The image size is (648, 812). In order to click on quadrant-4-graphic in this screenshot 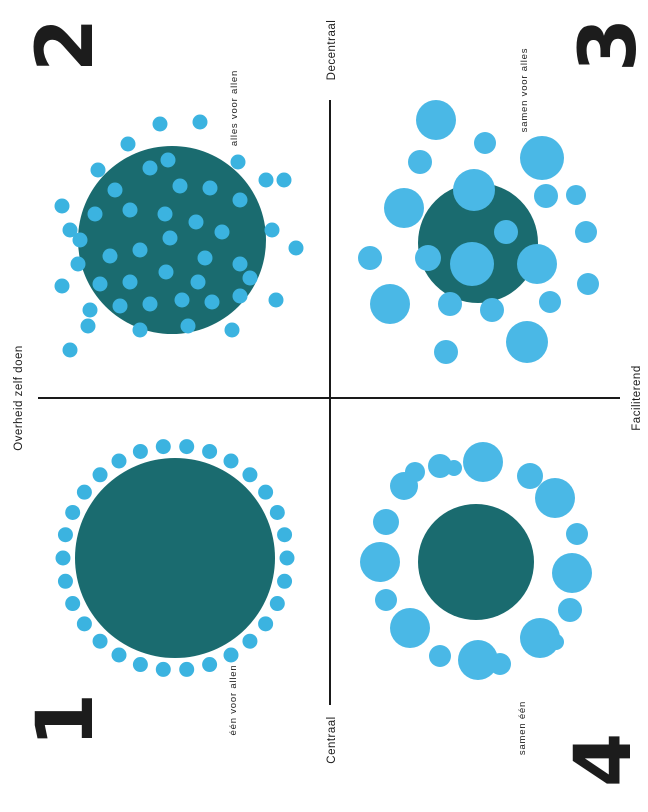, I will do `click(476, 561)`.